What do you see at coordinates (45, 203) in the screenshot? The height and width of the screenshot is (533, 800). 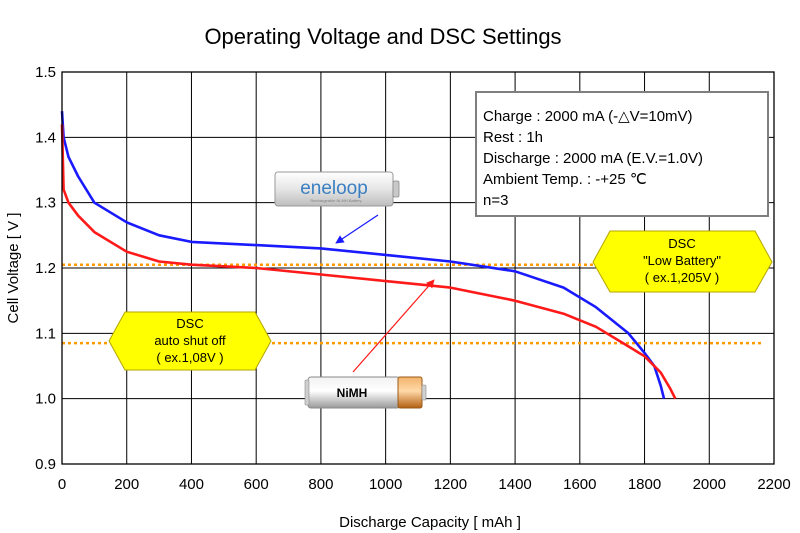 I see `y-tick-label: 1.3` at bounding box center [45, 203].